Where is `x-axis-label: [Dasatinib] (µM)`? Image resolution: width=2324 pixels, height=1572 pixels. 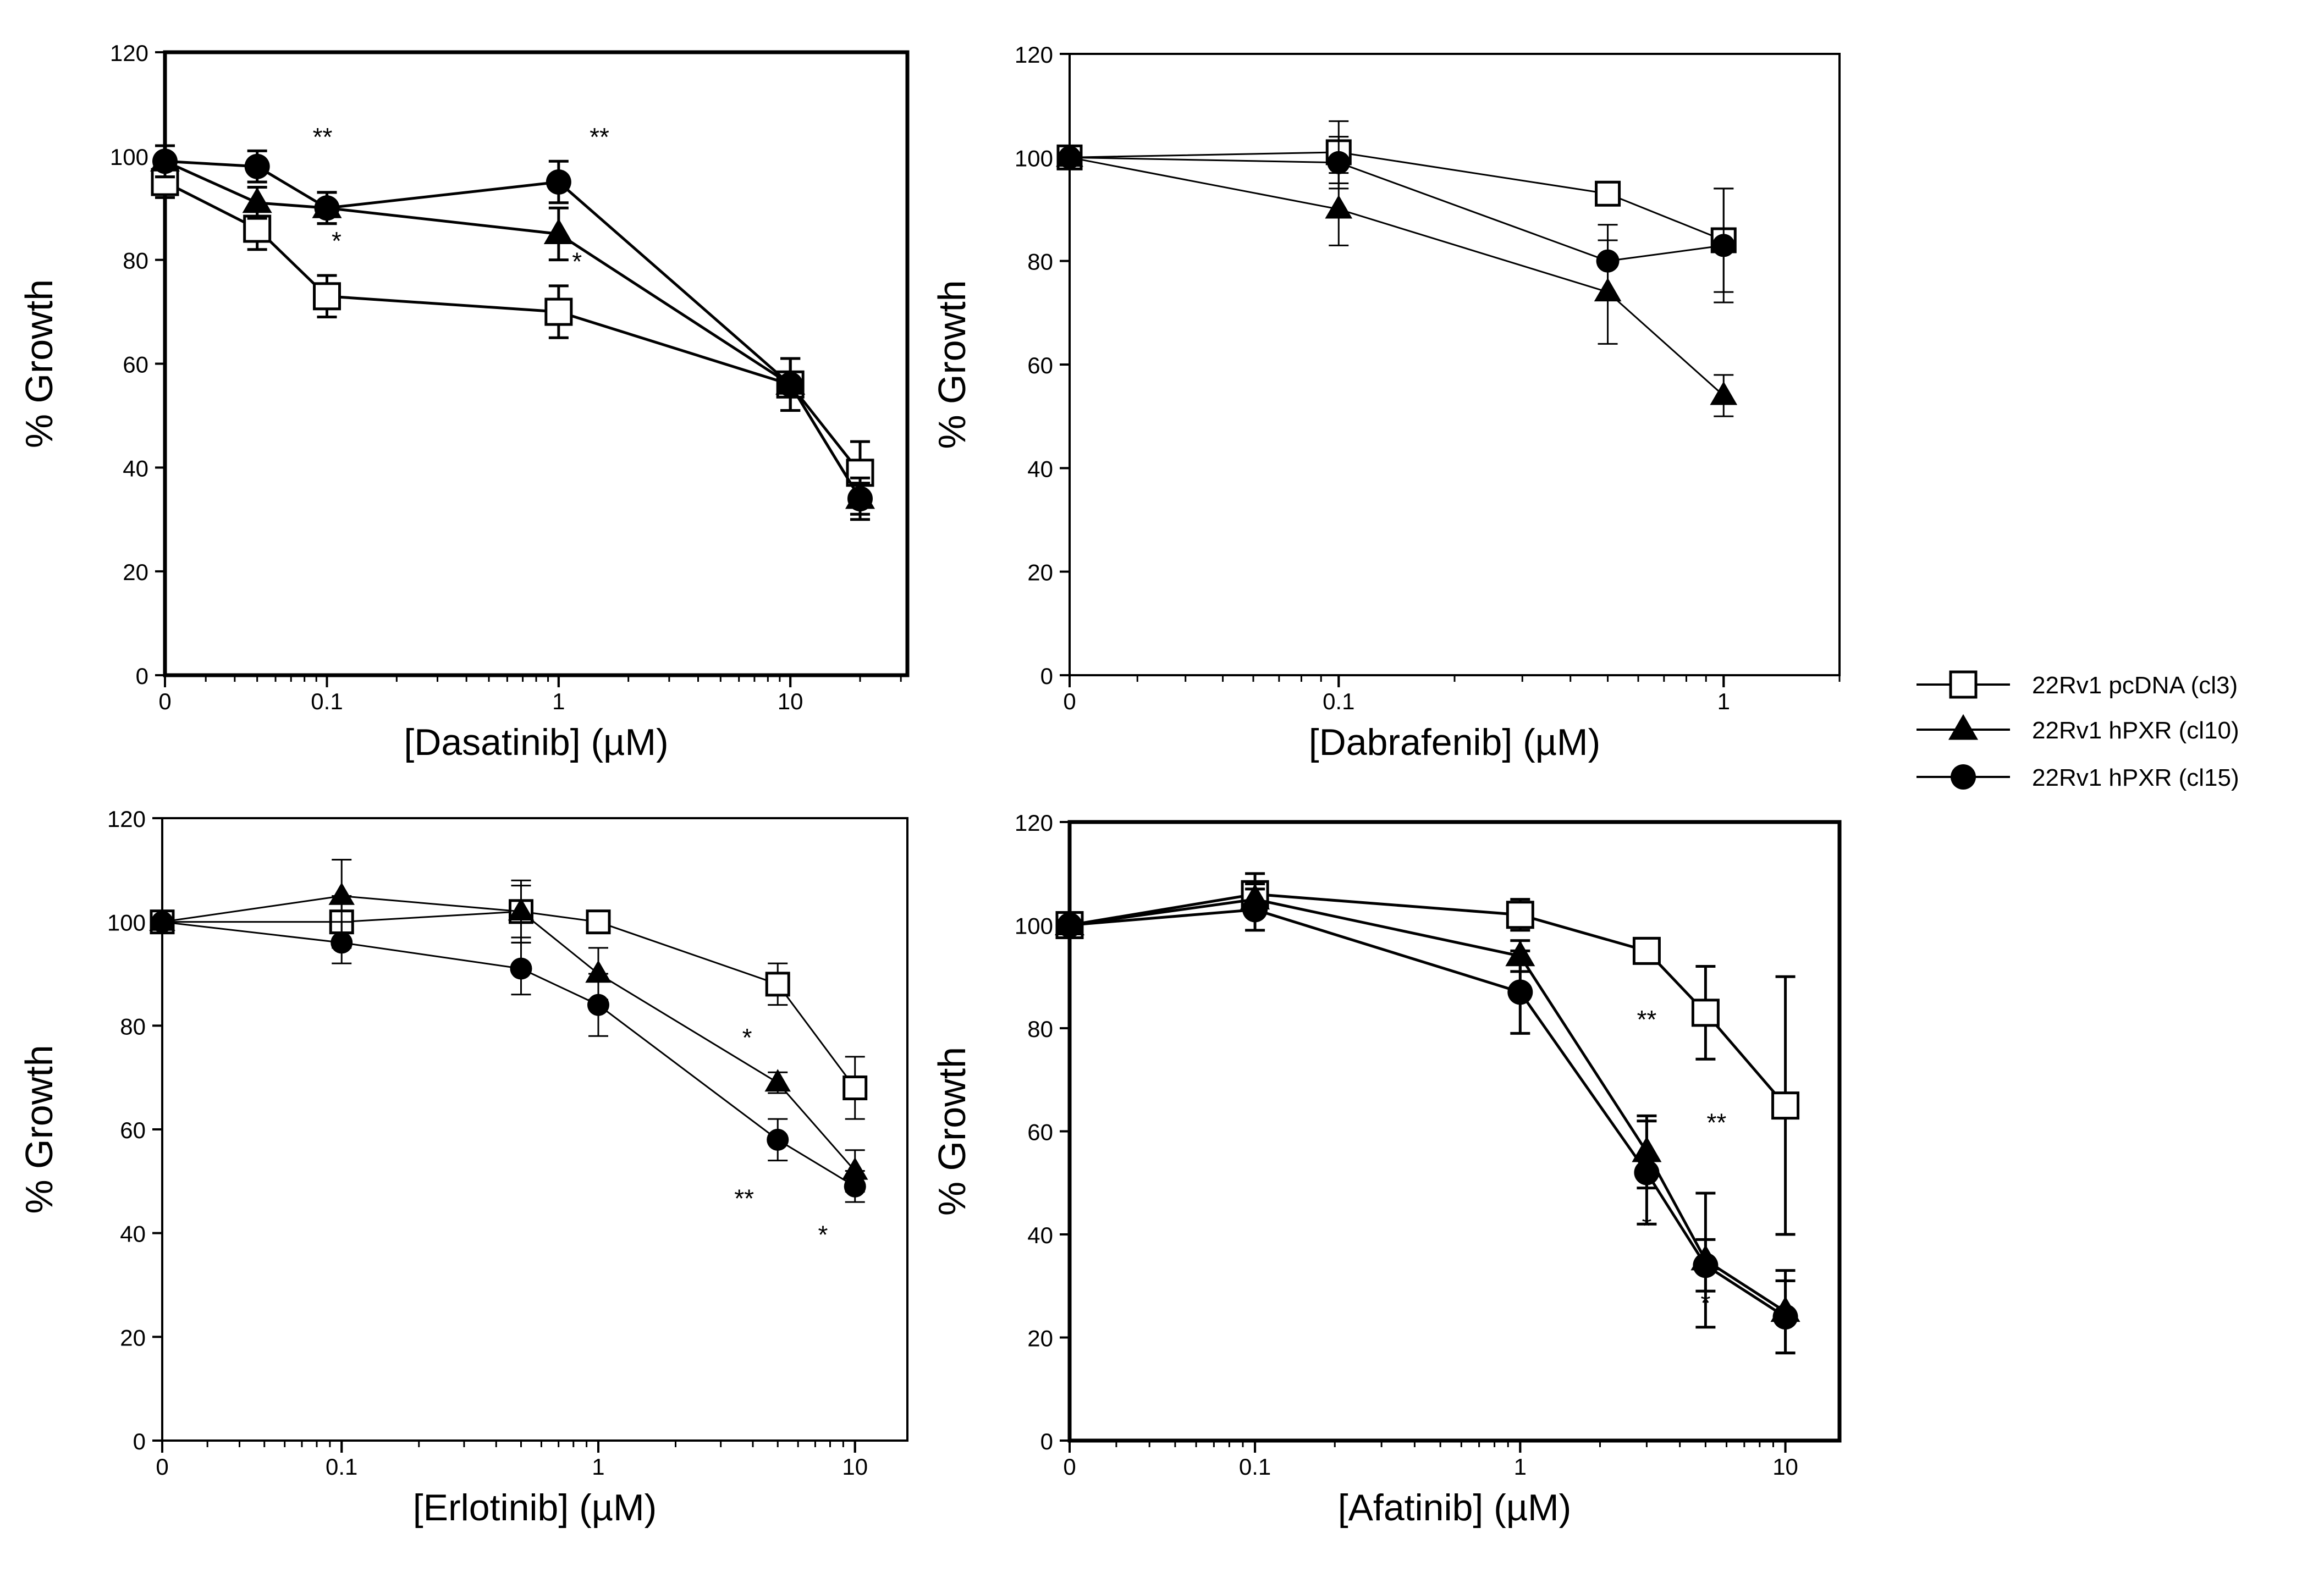 x-axis-label: [Dasatinib] (µM) is located at coordinates (536, 742).